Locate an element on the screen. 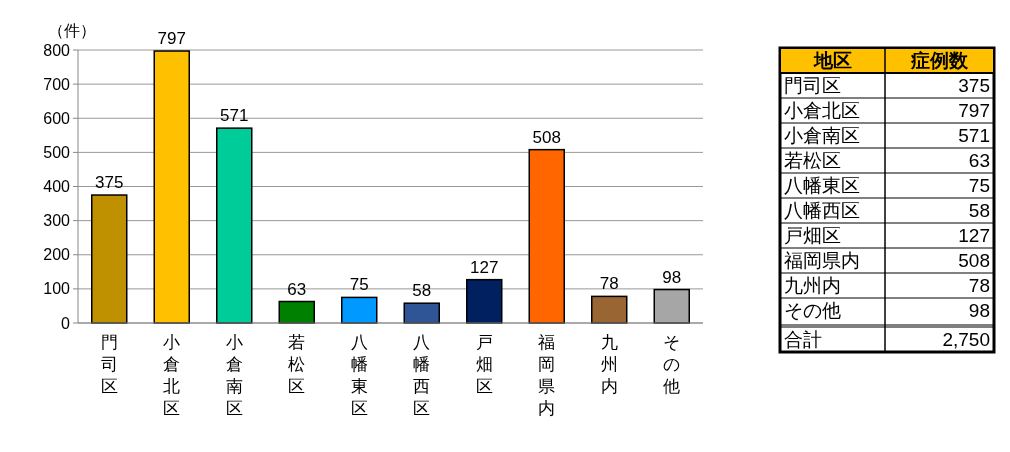 The height and width of the screenshot is (452, 1010). category-label: 九州内 is located at coordinates (812, 286).